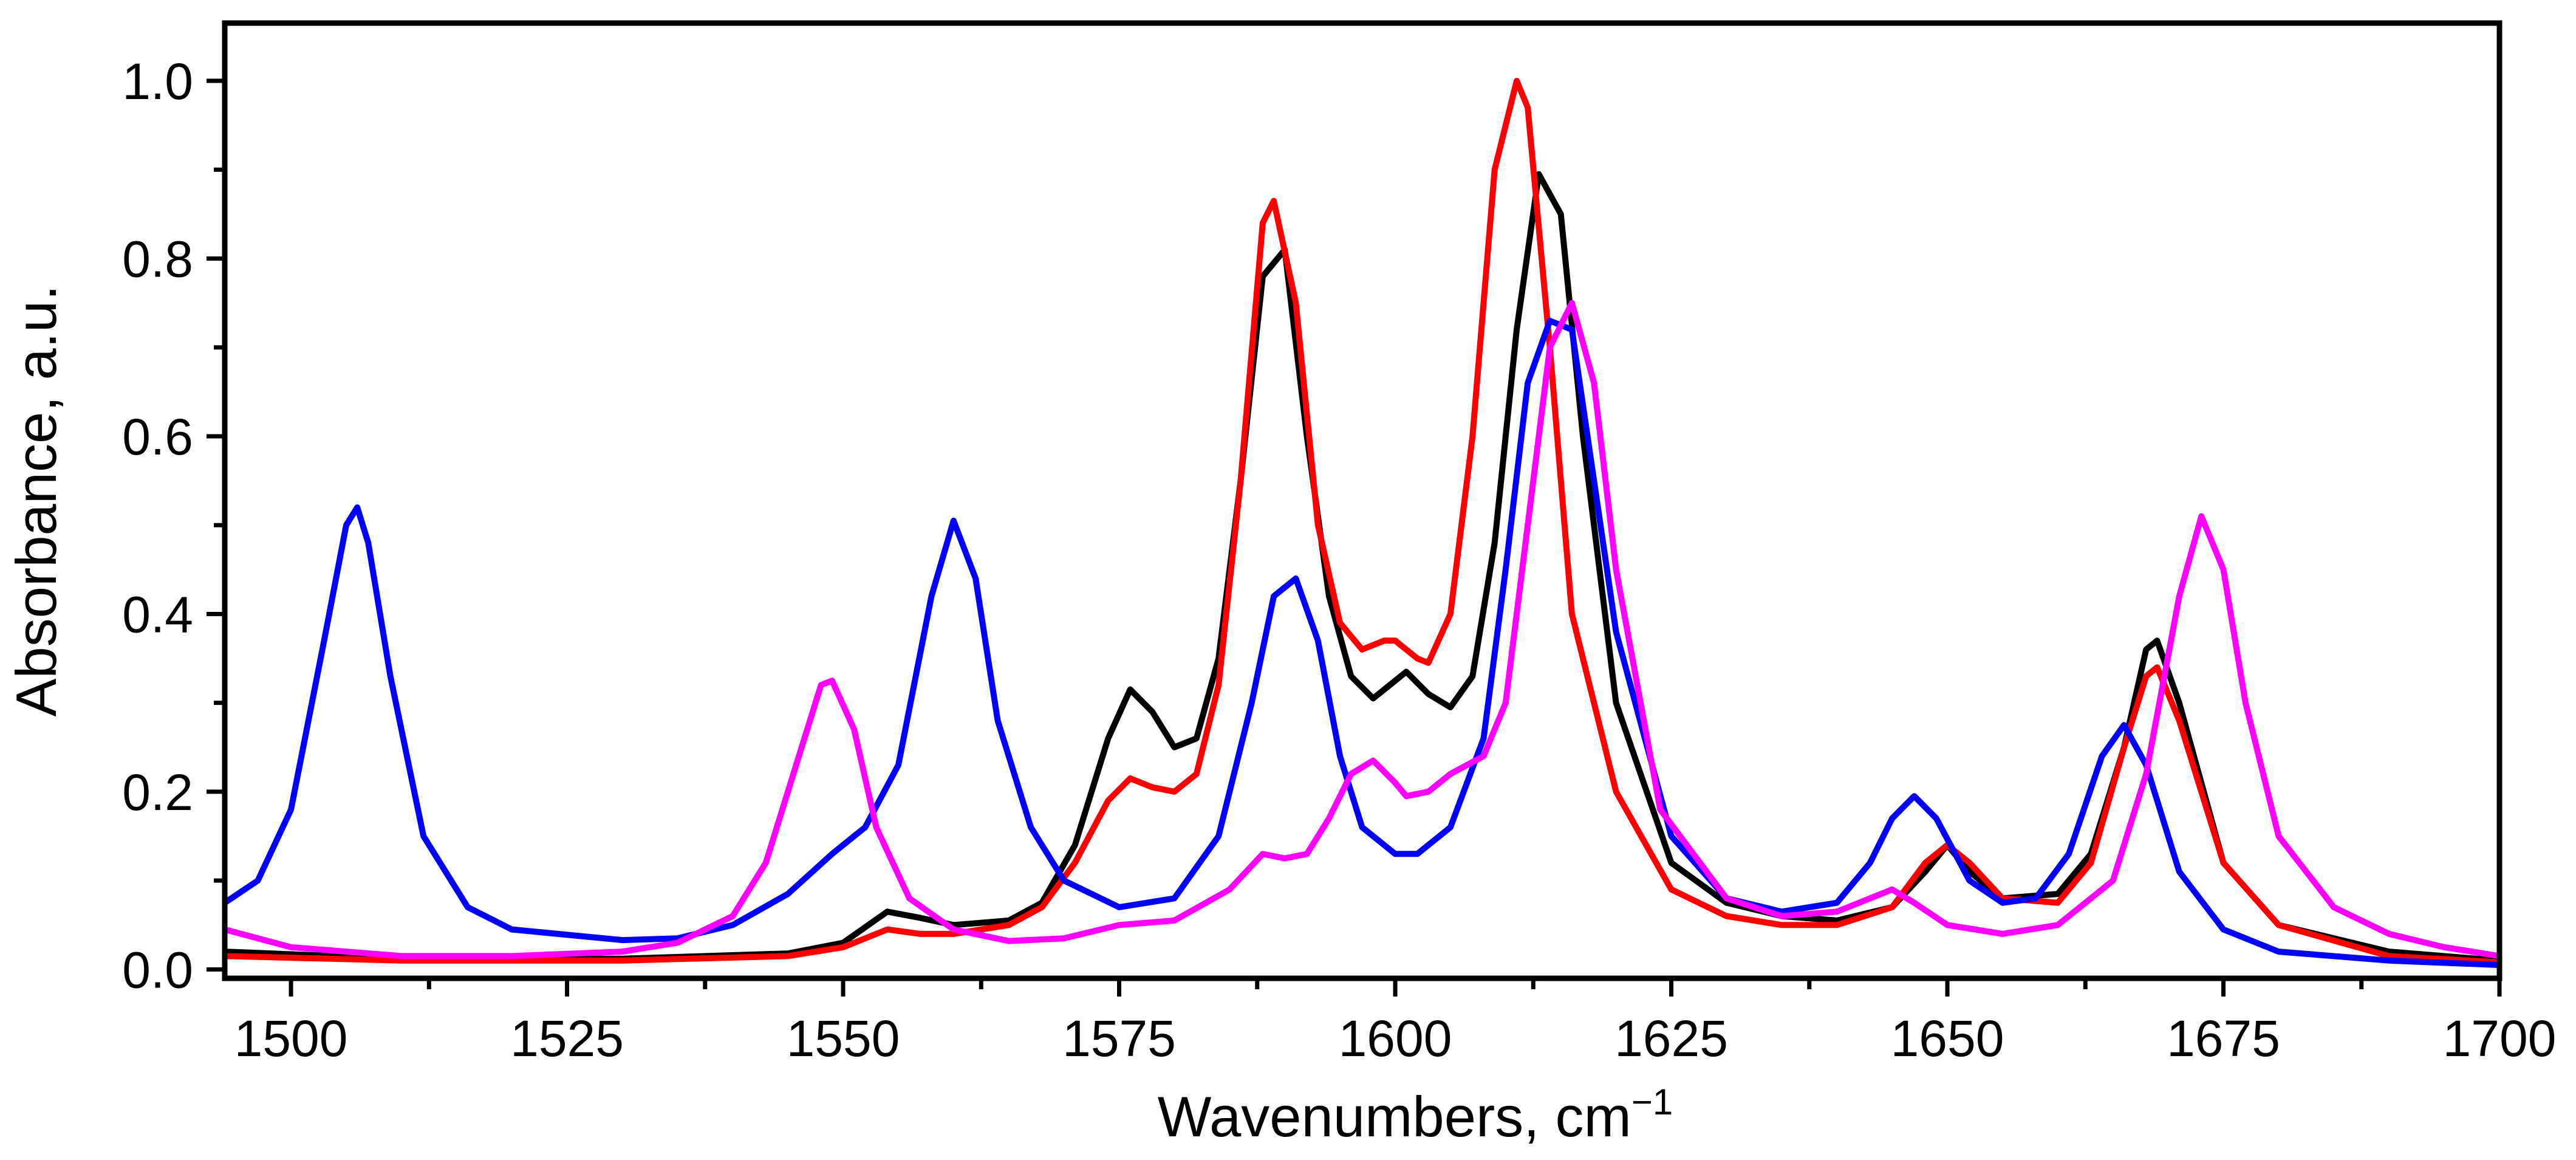 Image resolution: width=2576 pixels, height=1160 pixels. I want to click on x-tick-label: 1675, so click(2223, 1038).